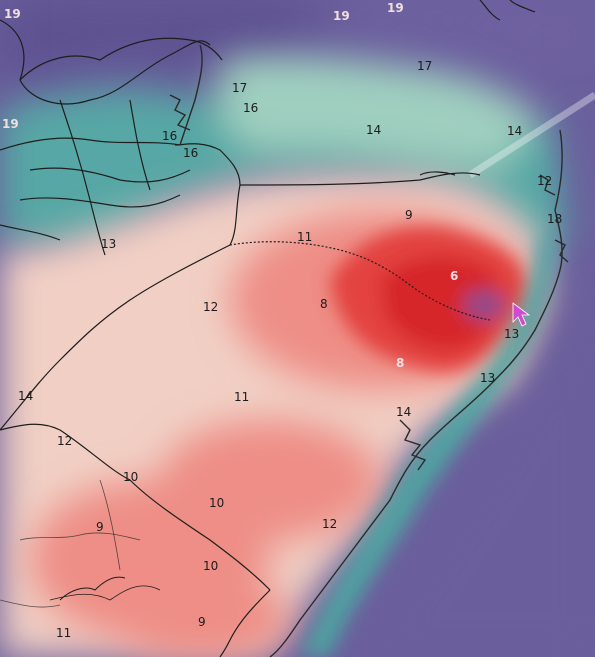 This screenshot has width=595, height=657. I want to click on temp-label: 6, so click(454, 276).